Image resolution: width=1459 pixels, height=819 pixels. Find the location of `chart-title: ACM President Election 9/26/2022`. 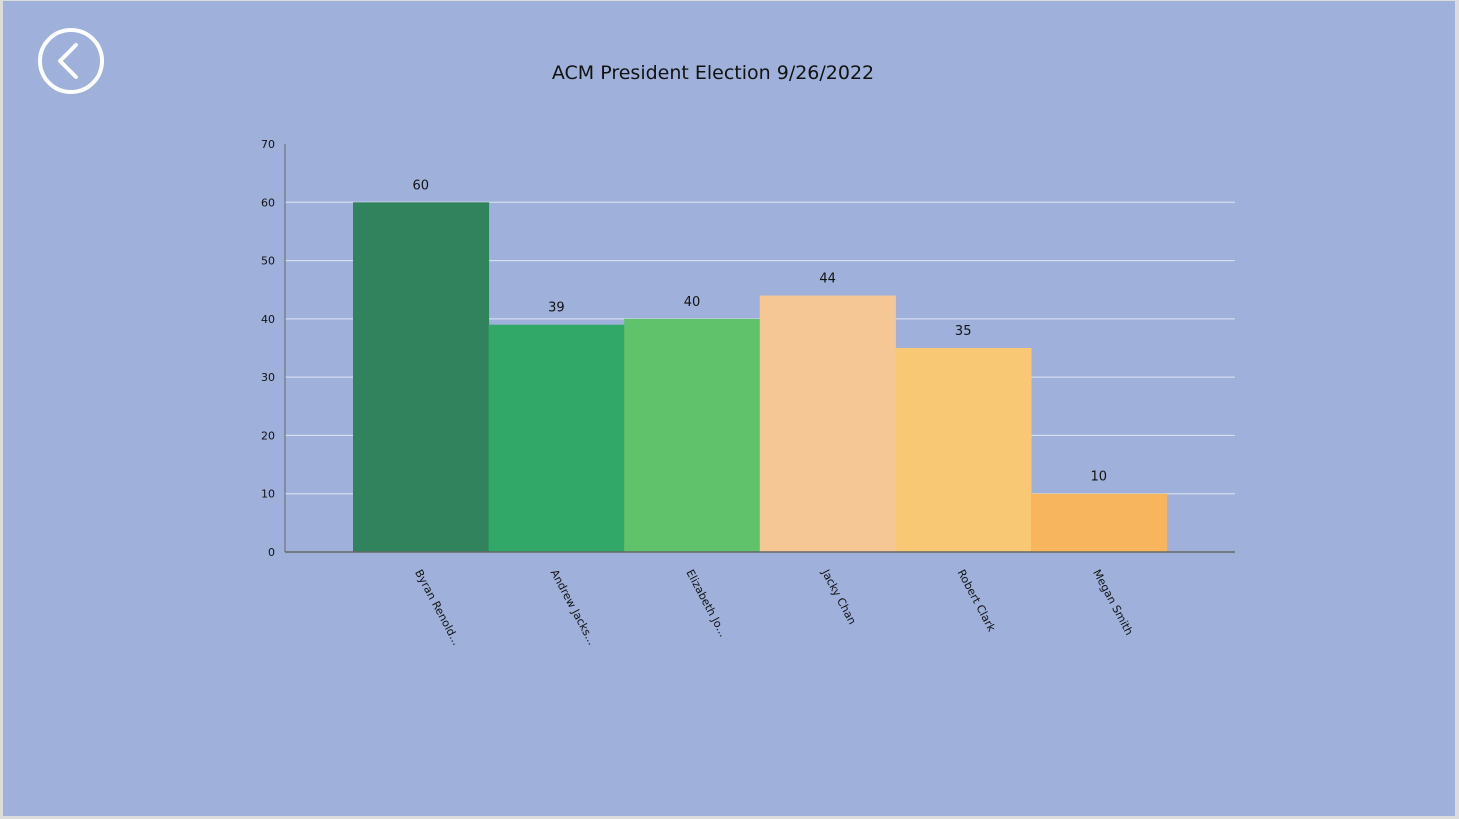

chart-title: ACM President Election 9/26/2022 is located at coordinates (713, 73).